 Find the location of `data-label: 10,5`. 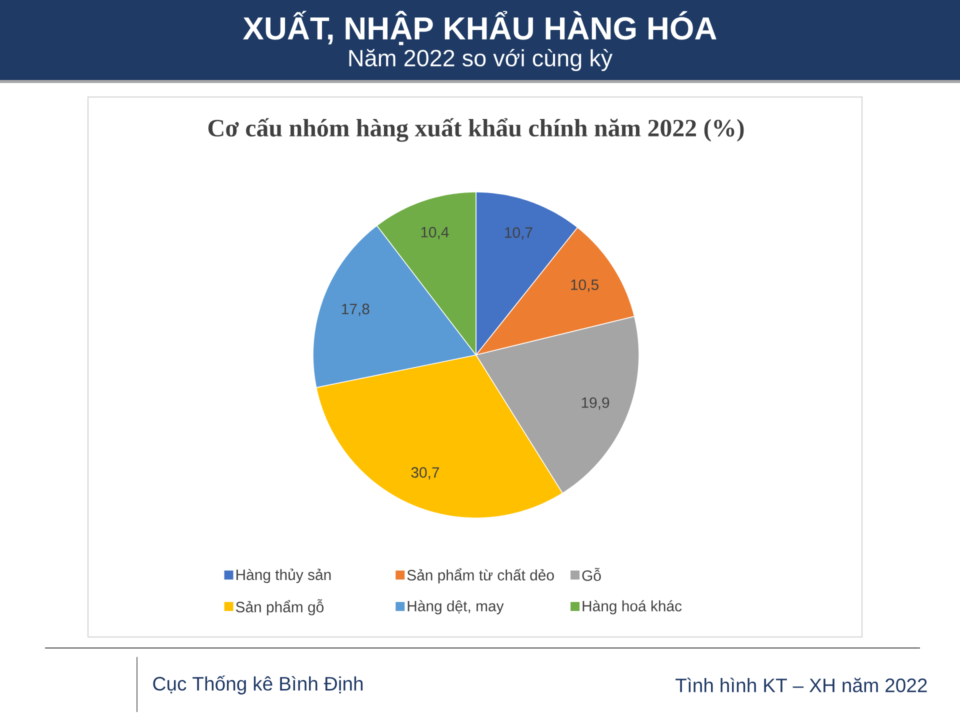

data-label: 10,5 is located at coordinates (584, 285).